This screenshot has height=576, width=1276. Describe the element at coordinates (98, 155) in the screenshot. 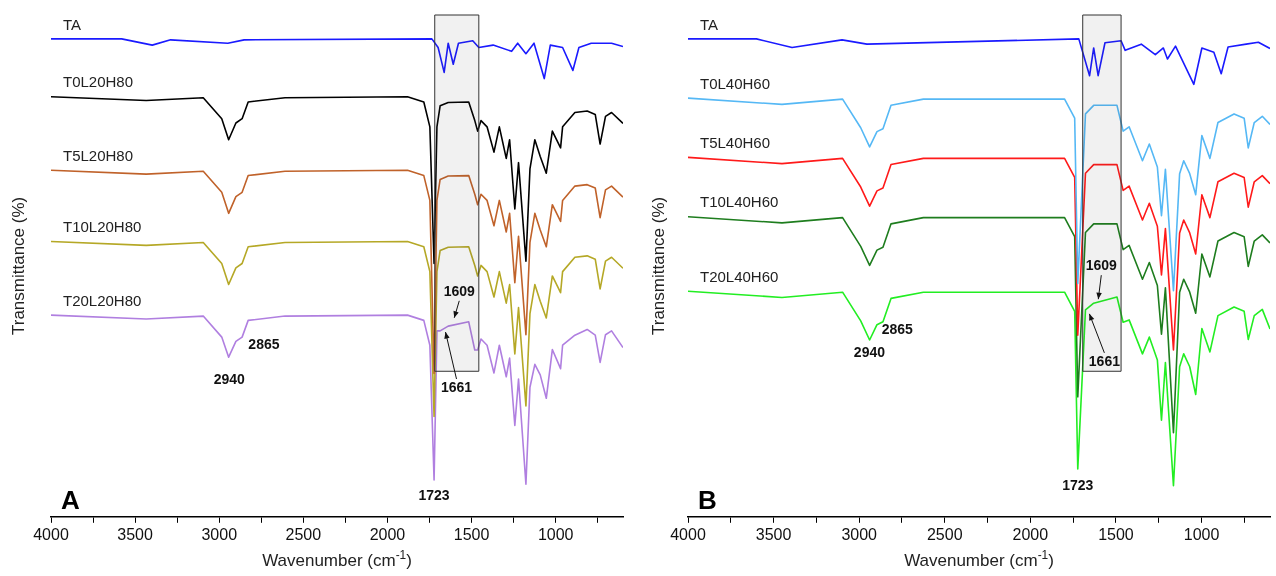

I see `series-label: T5L20H80` at that location.